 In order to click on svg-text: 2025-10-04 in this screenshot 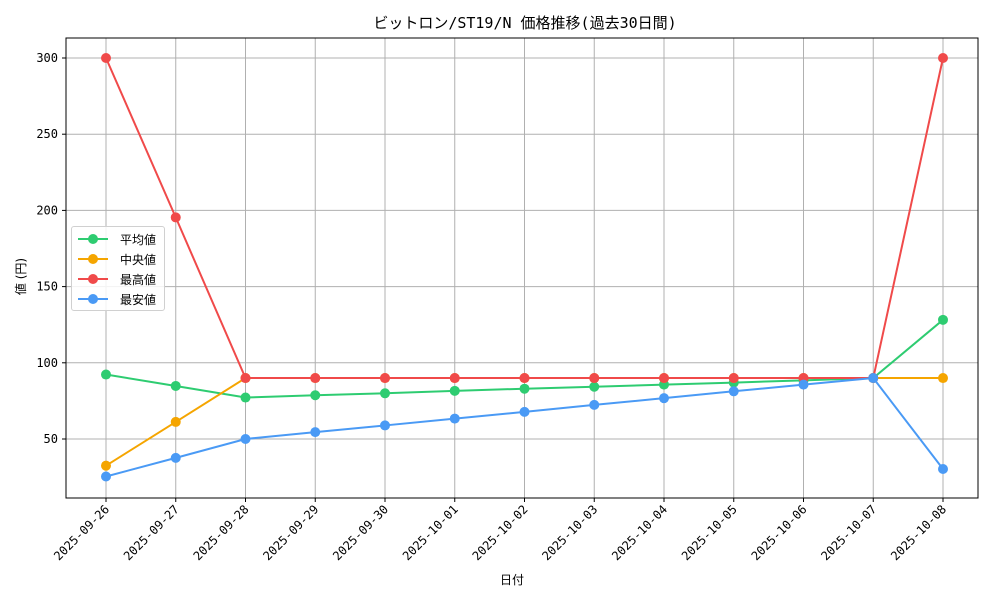, I will do `click(639, 532)`.